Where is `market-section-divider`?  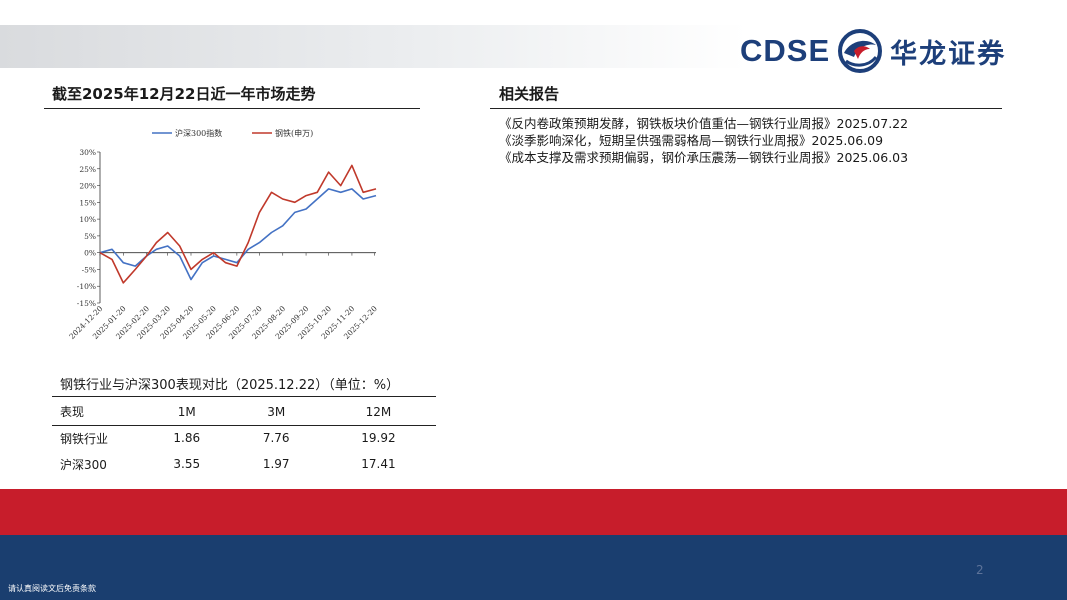
market-section-divider is located at coordinates (232, 108).